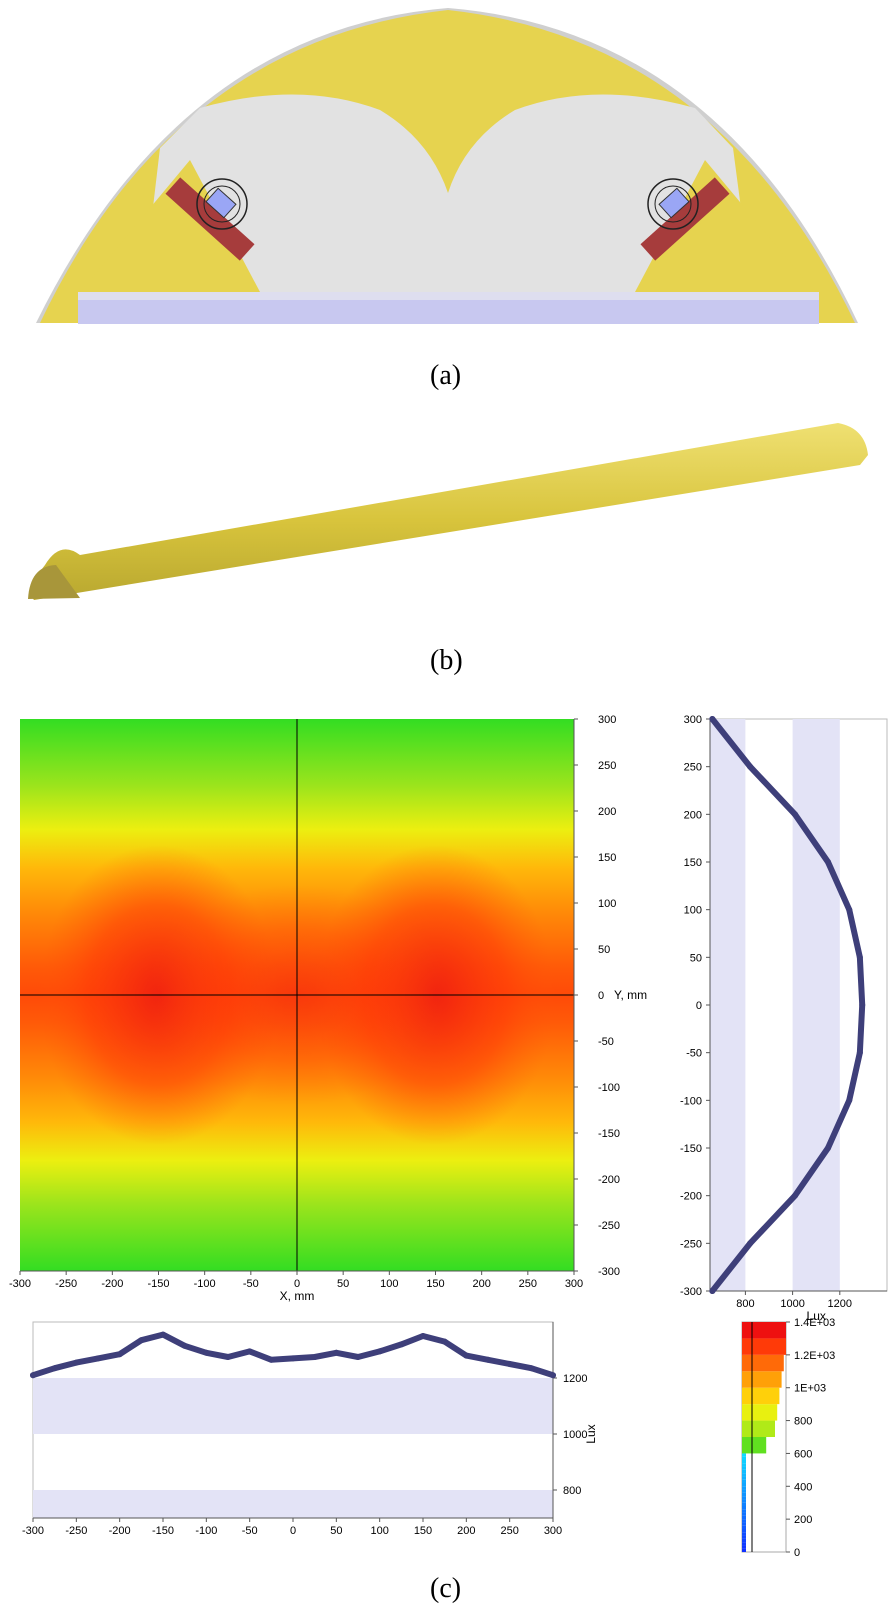 The width and height of the screenshot is (895, 1617). I want to click on heatmap-x-tick-label: 250, so click(528, 1284).